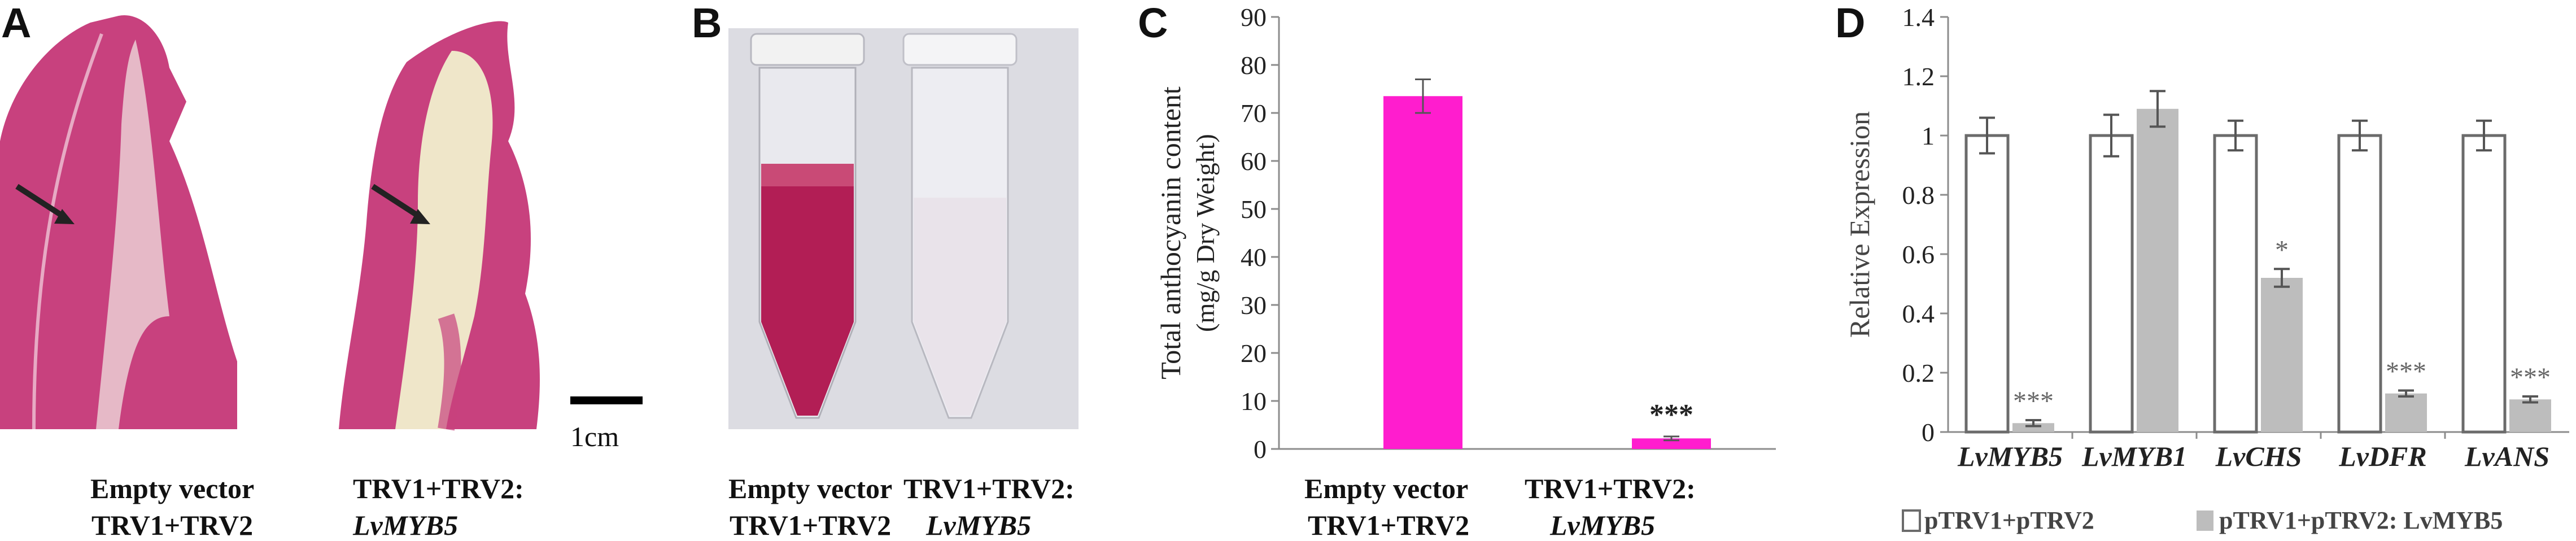  Describe the element at coordinates (1919, 76) in the screenshot. I see `y-tick-label: 1.2` at that location.